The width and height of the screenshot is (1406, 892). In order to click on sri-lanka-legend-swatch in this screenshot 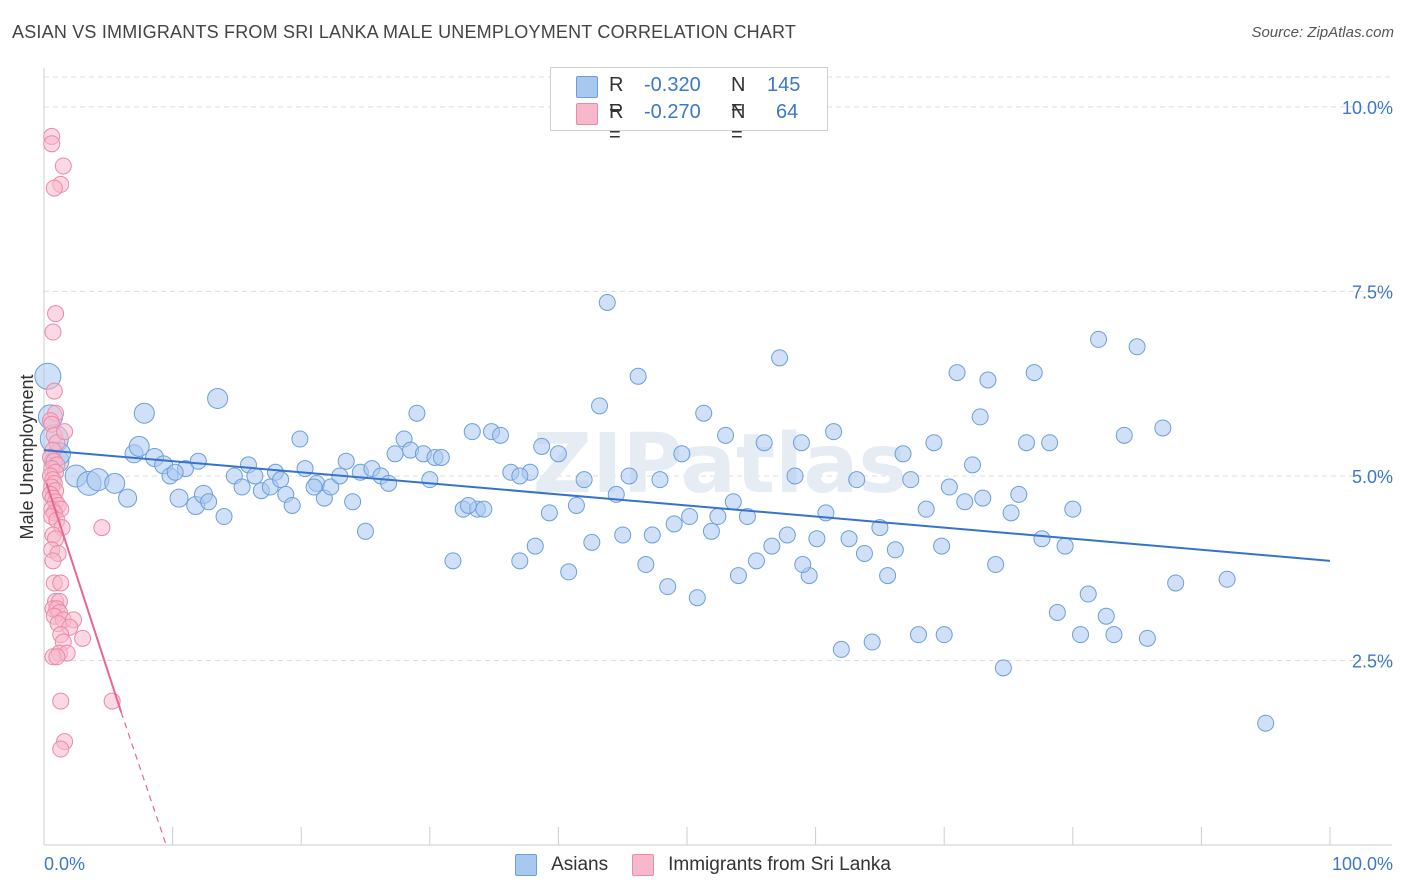, I will do `click(643, 865)`.